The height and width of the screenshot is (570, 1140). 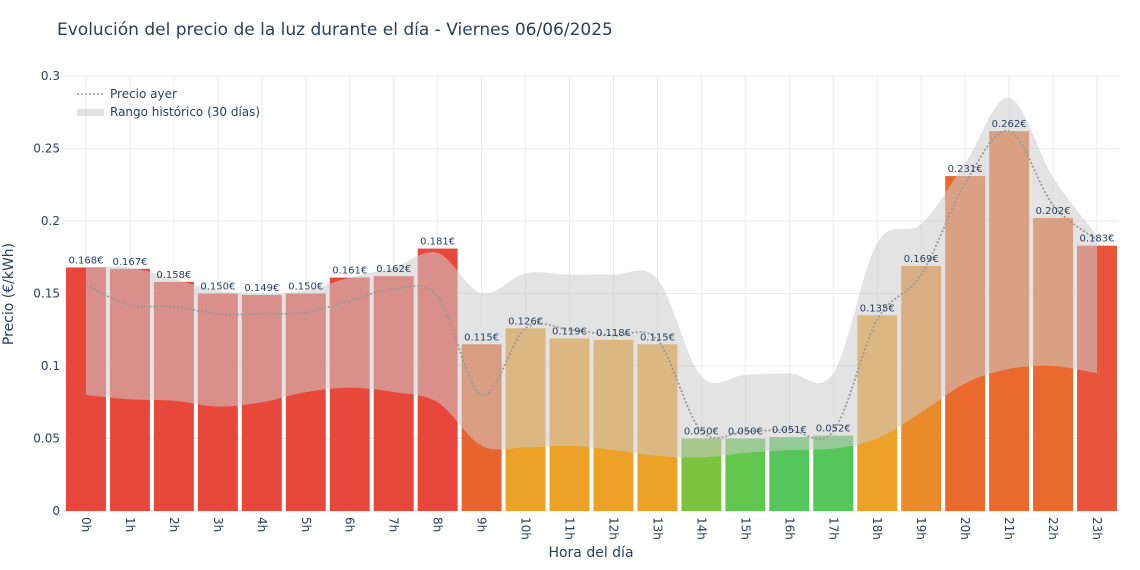 What do you see at coordinates (50, 366) in the screenshot?
I see `y-tick-label: 0.1` at bounding box center [50, 366].